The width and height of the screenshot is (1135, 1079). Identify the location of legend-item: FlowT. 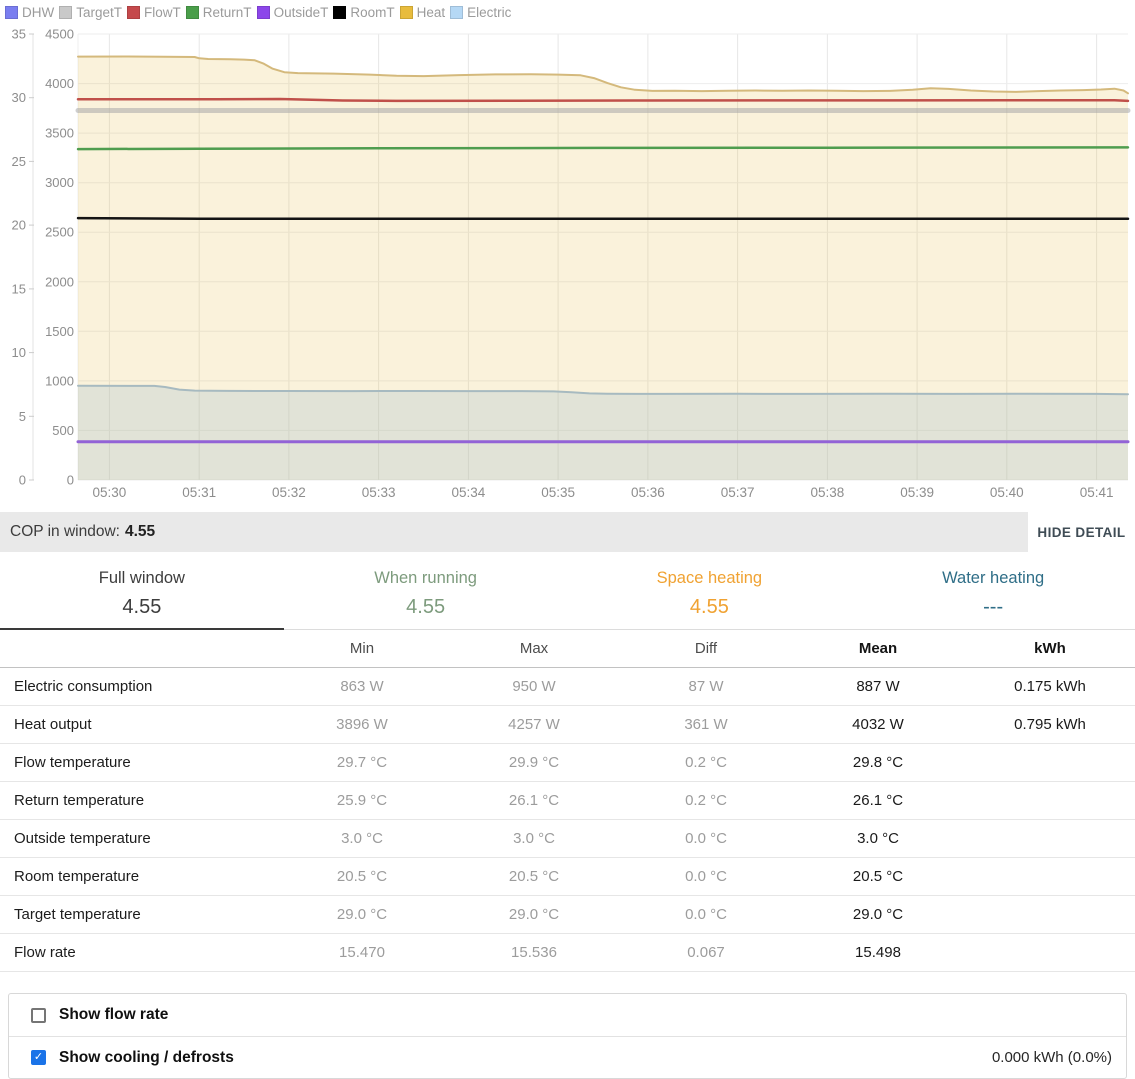
(154, 12).